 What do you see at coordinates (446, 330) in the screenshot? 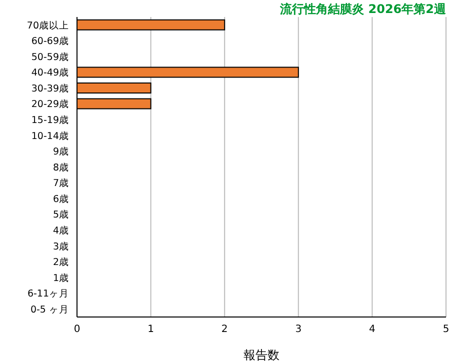
I see `x-tick-label: 5` at bounding box center [446, 330].